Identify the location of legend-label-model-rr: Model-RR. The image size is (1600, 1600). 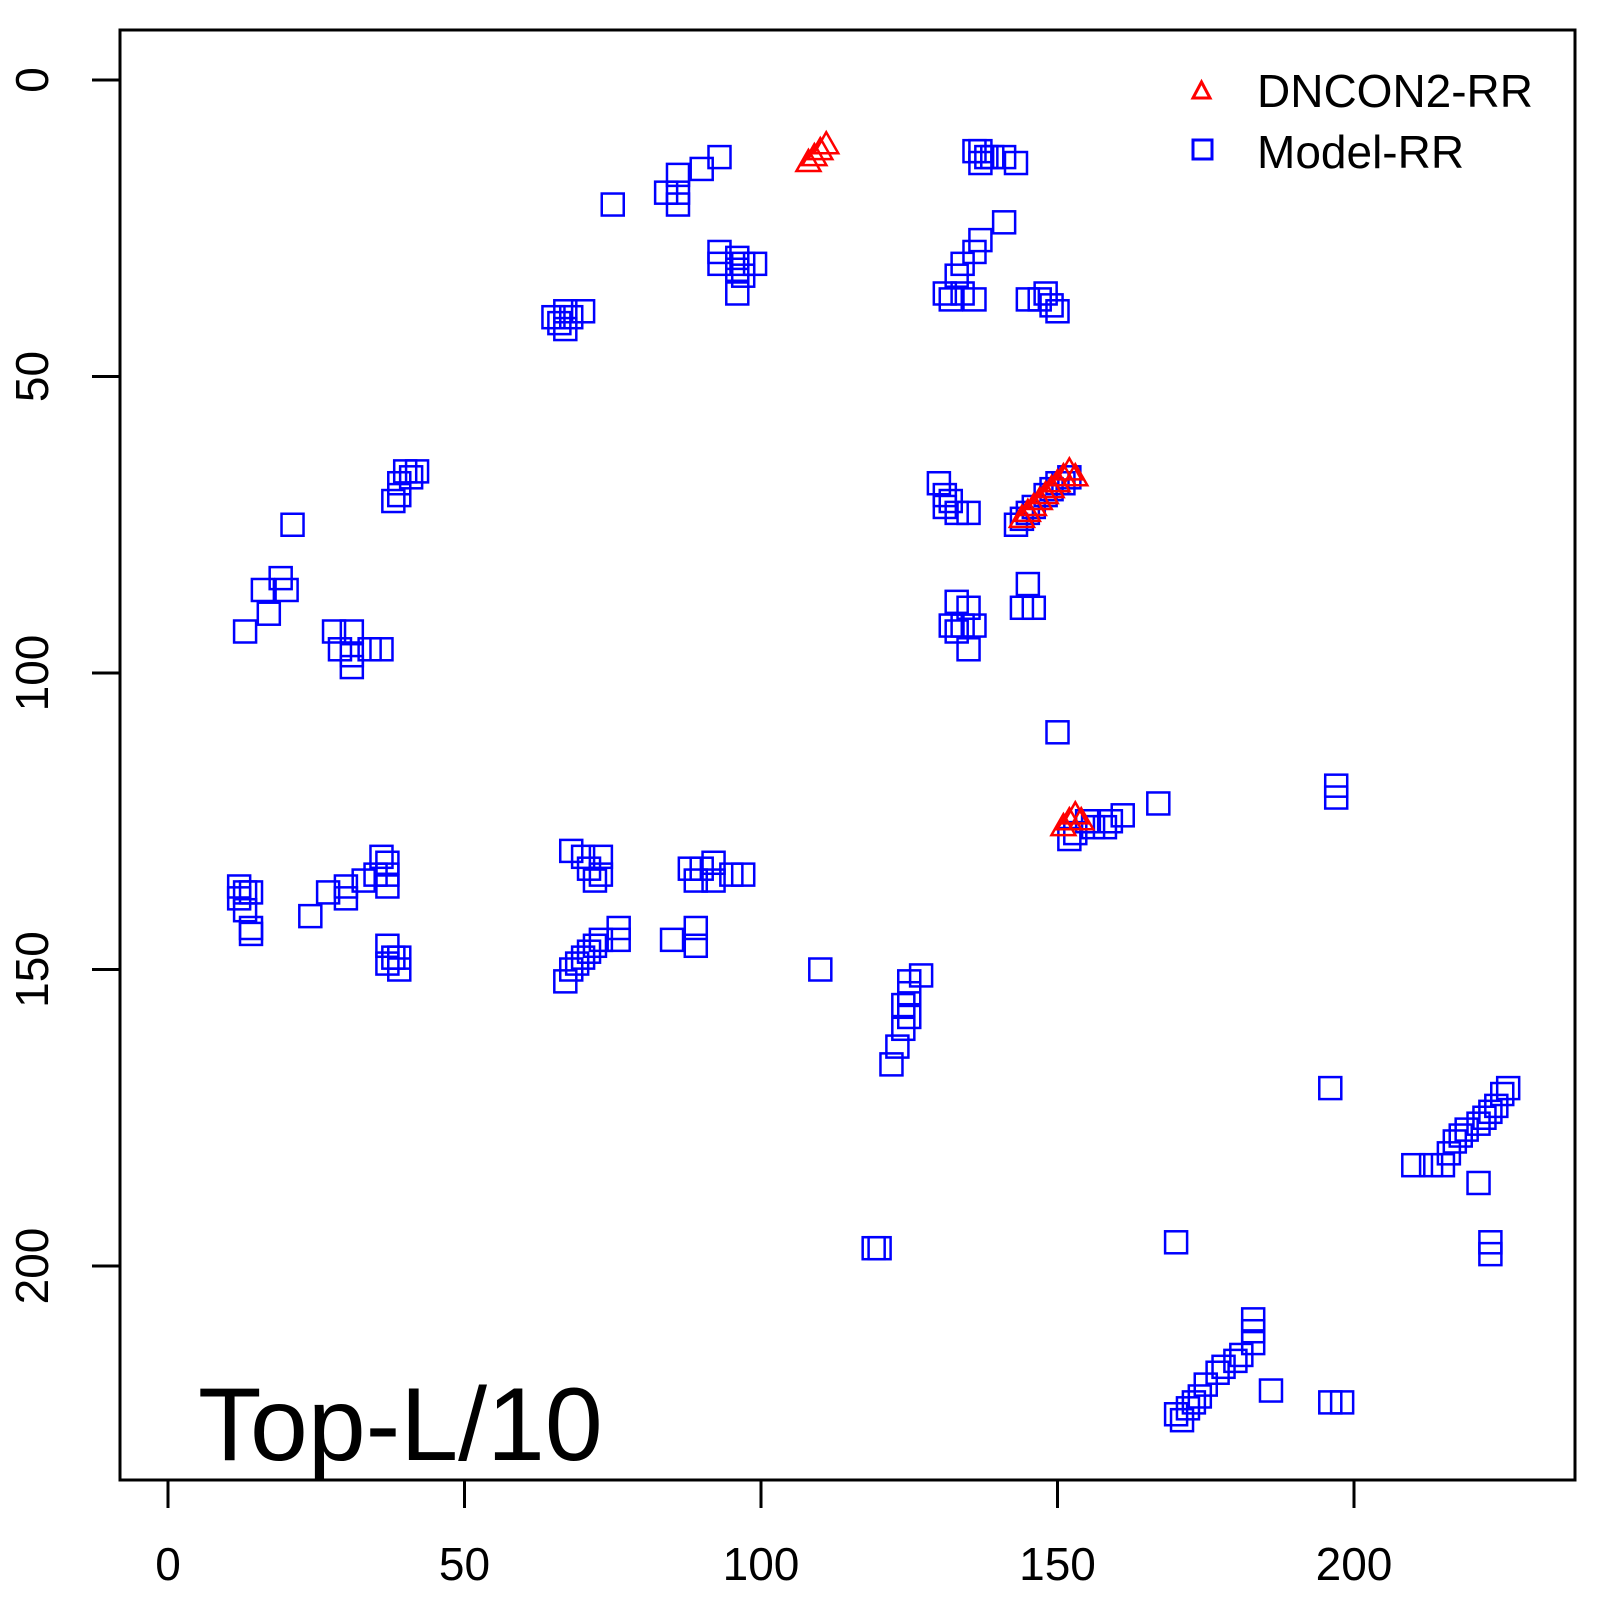
(1360, 152).